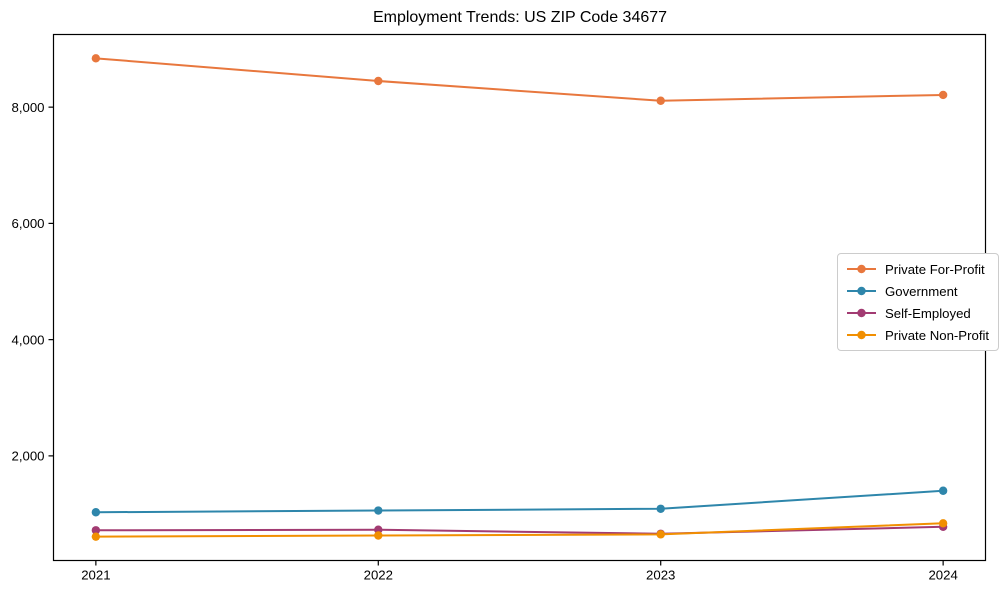 The image size is (1000, 600). I want to click on legend-item-private-for-profit: Private For-Profit, so click(917, 269).